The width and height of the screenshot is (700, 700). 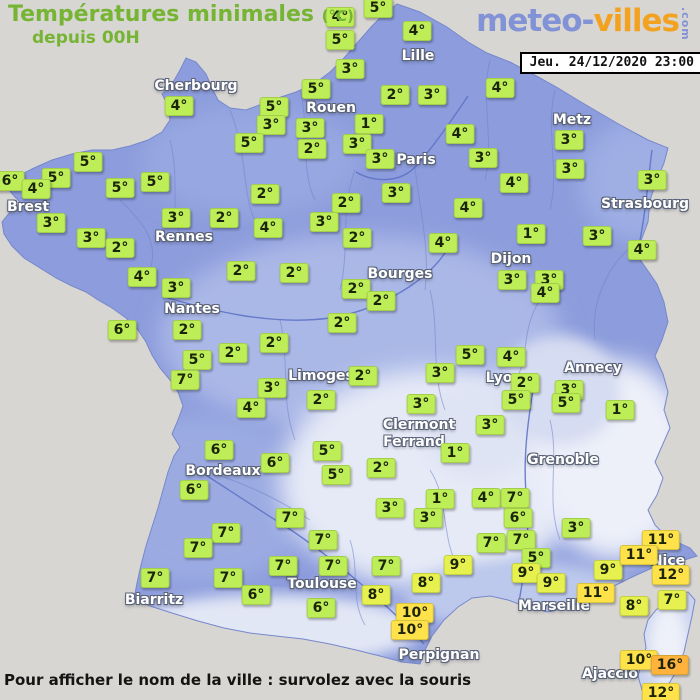 What do you see at coordinates (584, 22) in the screenshot?
I see `meteo-villes-logo: meteo-villes .com` at bounding box center [584, 22].